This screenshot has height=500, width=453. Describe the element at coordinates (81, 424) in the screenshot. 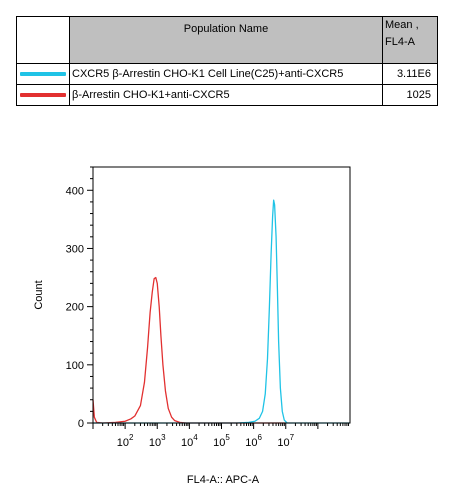

I see `y-tick-label: 0` at that location.